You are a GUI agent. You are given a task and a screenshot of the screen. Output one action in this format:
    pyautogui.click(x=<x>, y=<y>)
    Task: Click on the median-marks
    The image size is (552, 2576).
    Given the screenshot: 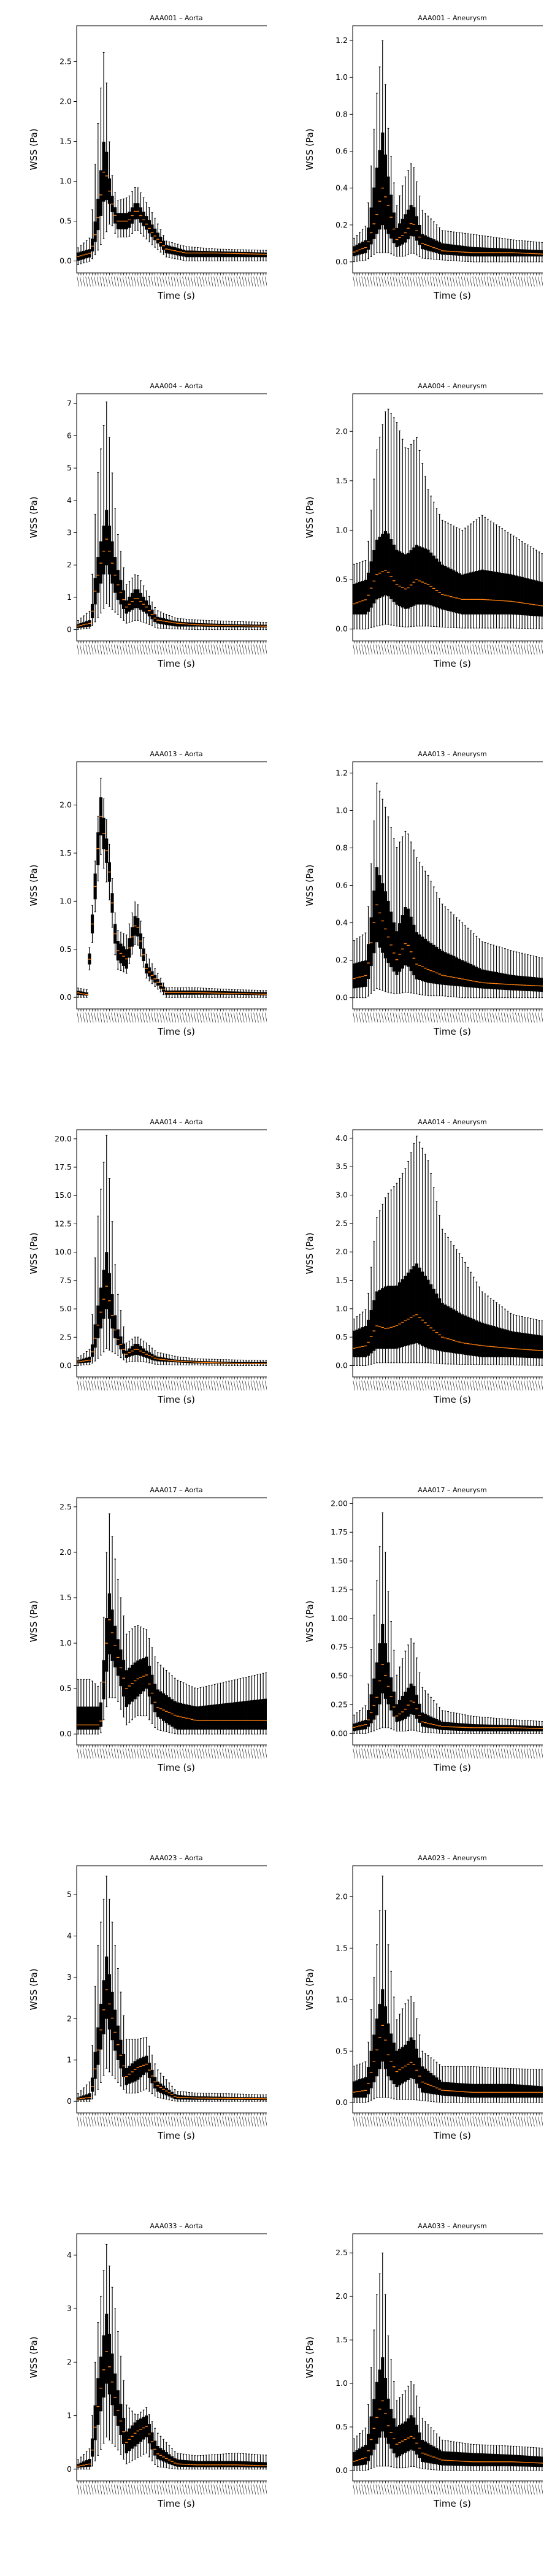 What is the action you would take?
    pyautogui.click(x=448, y=588)
    